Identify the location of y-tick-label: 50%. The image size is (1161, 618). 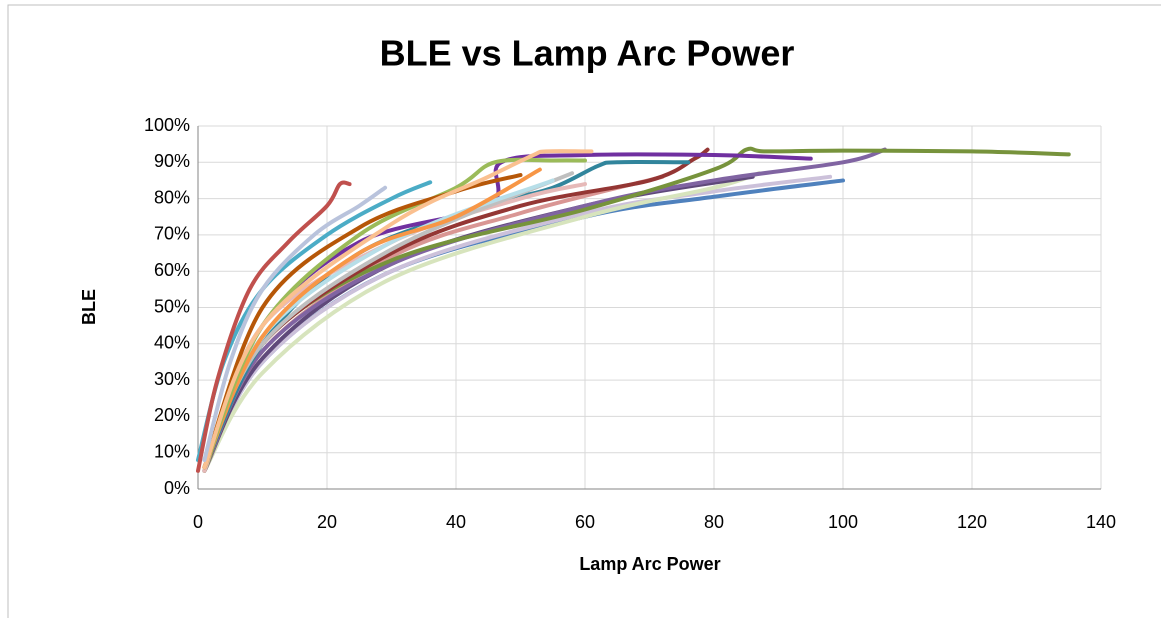
(172, 306).